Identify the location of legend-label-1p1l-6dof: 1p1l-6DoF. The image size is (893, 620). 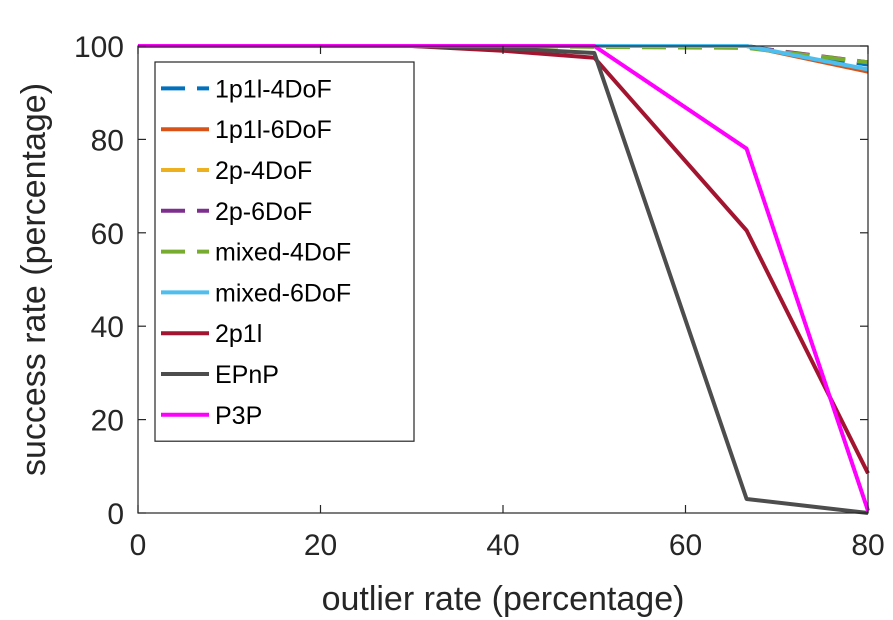
(273, 130).